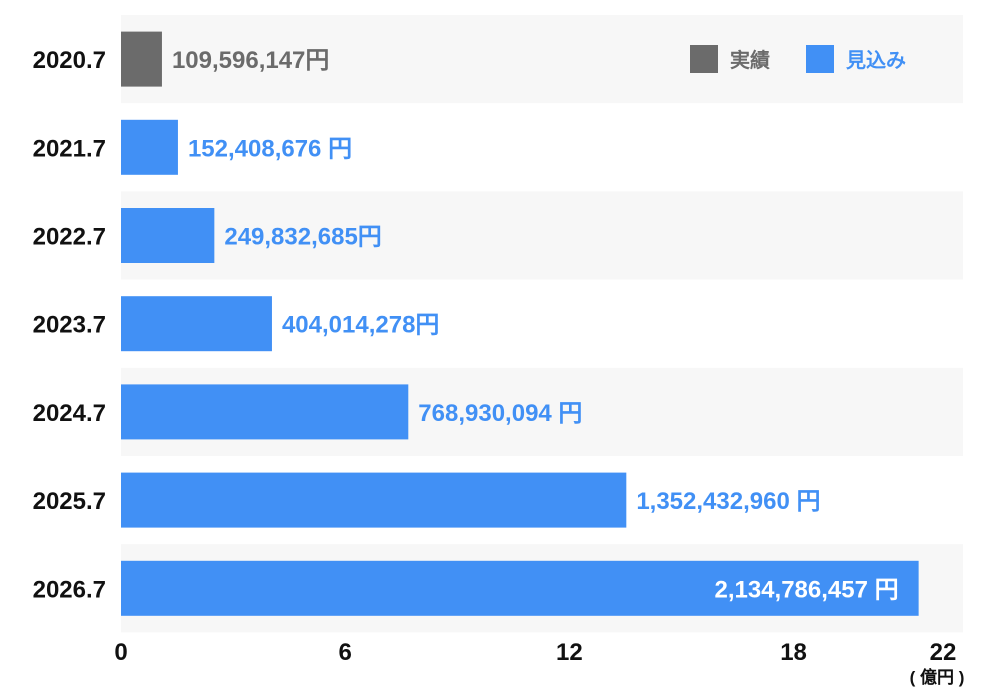 This screenshot has height=697, width=1000. I want to click on category-label: 2021.7, so click(69, 148).